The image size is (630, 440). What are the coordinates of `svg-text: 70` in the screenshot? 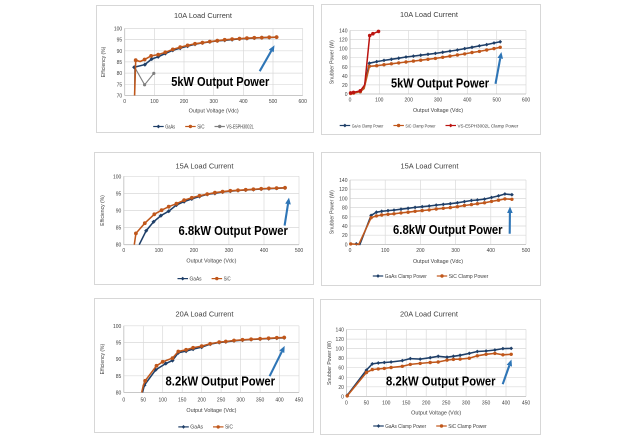 It's located at (120, 97).